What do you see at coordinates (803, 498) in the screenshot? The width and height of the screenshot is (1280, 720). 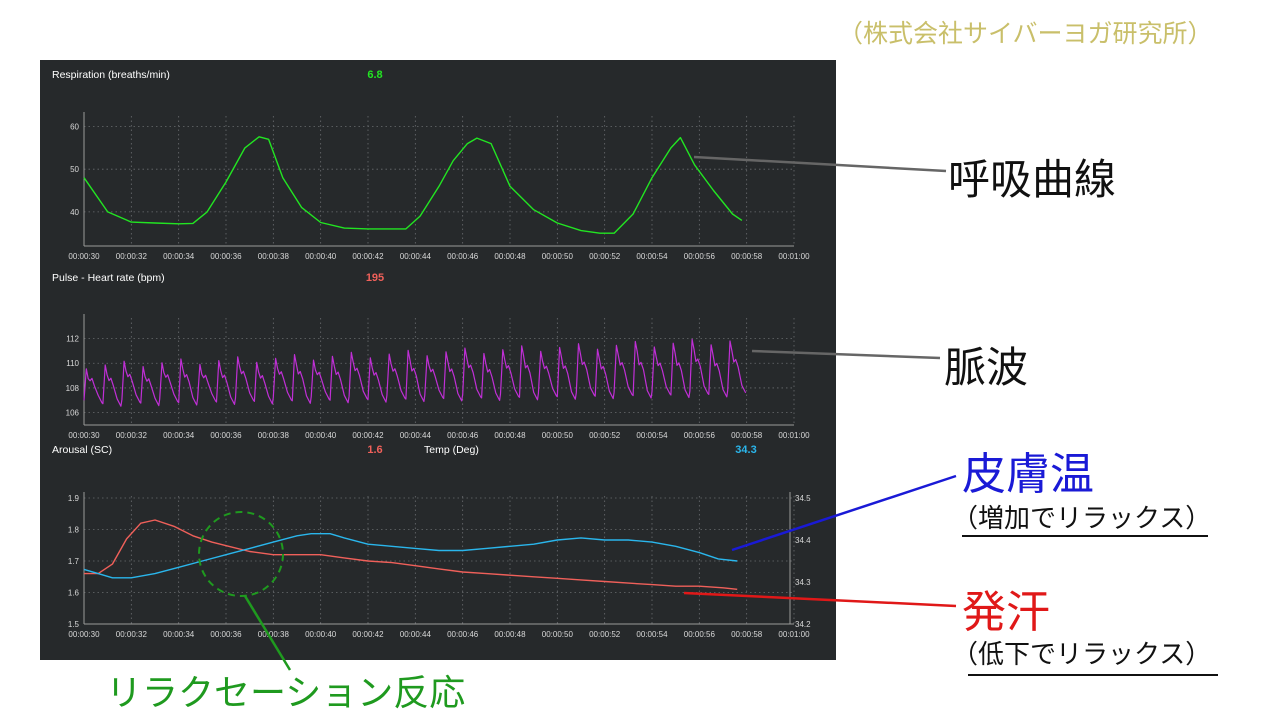 I see `y2-tick-label: 34.5` at bounding box center [803, 498].